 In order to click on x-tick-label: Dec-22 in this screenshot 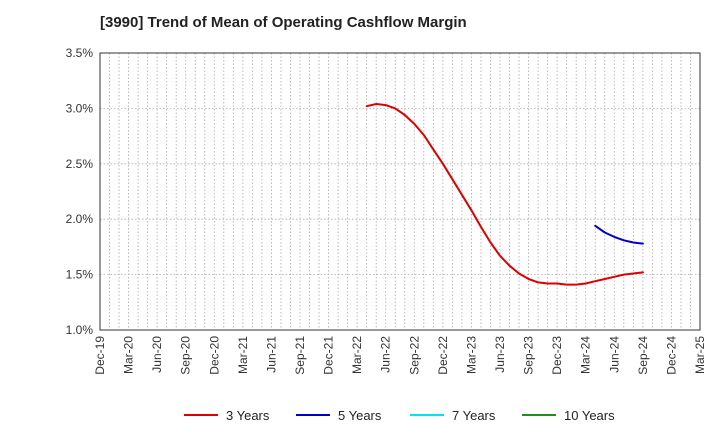, I will do `click(443, 355)`.